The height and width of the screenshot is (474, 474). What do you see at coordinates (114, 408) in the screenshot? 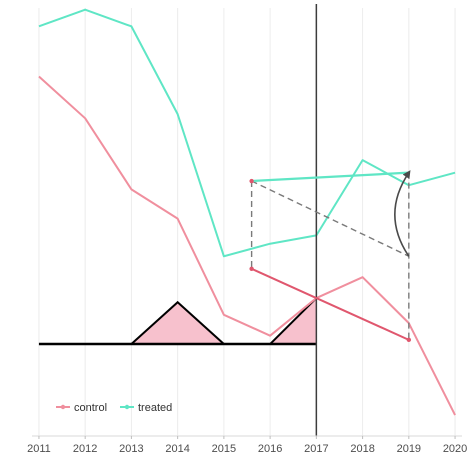
I see `legend: control treated` at bounding box center [114, 408].